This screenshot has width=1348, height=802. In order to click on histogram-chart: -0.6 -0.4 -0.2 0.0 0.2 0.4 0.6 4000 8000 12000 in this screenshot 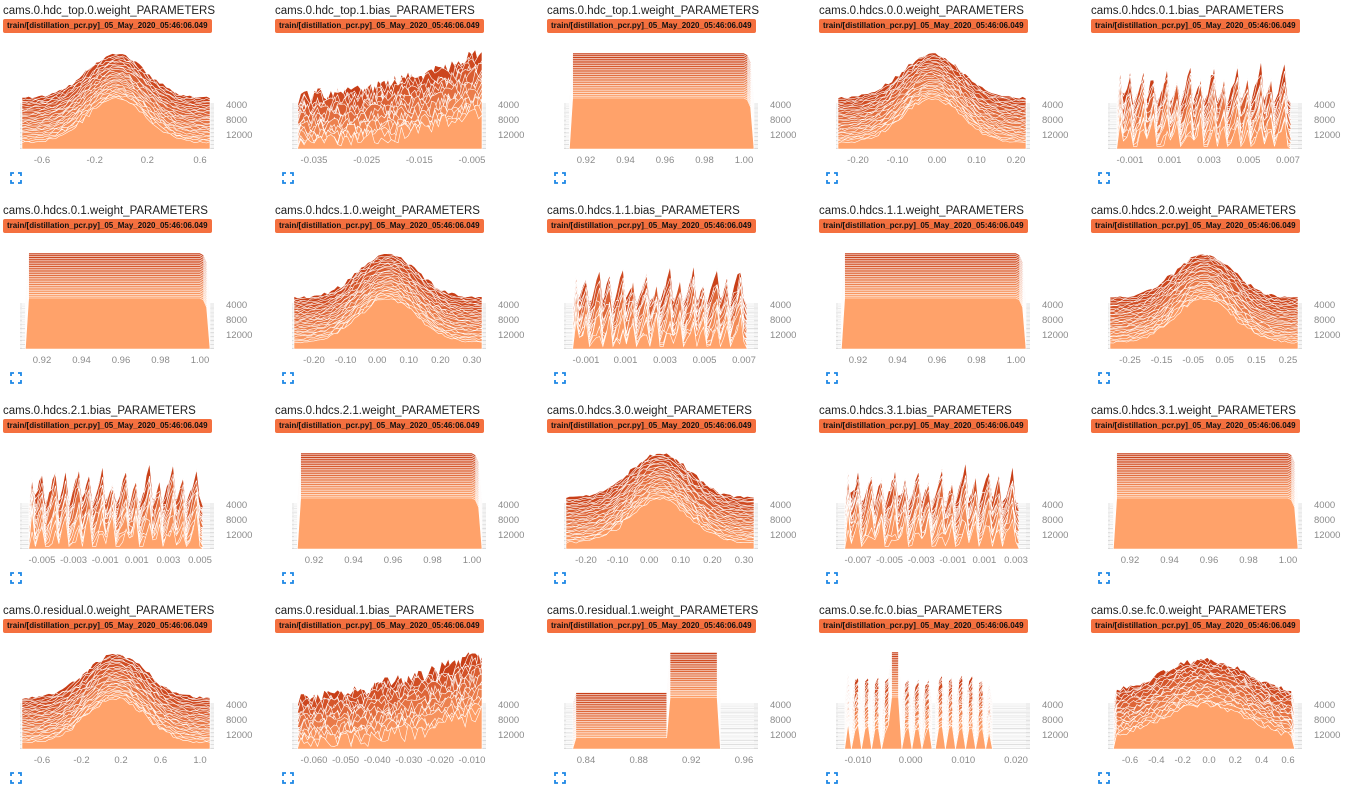, I will do `click(1224, 711)`.